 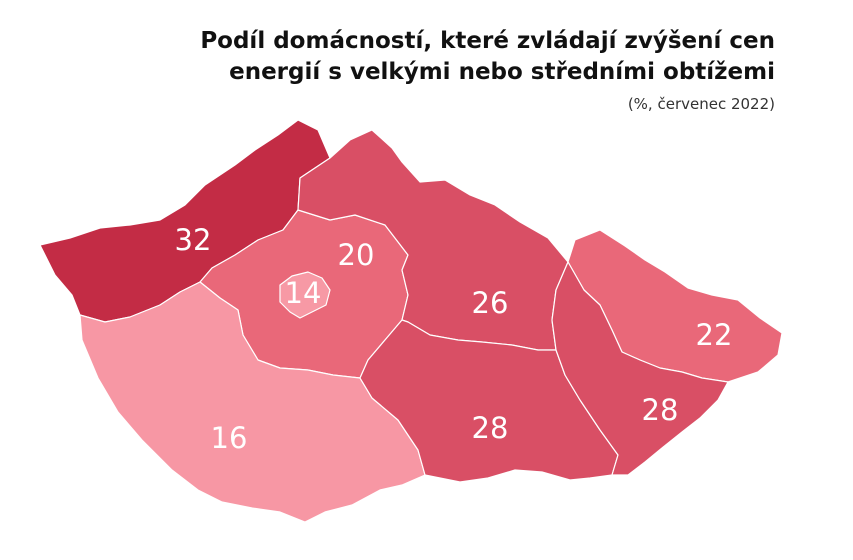 I want to click on value-label-north-west: 32, so click(x=193, y=240).